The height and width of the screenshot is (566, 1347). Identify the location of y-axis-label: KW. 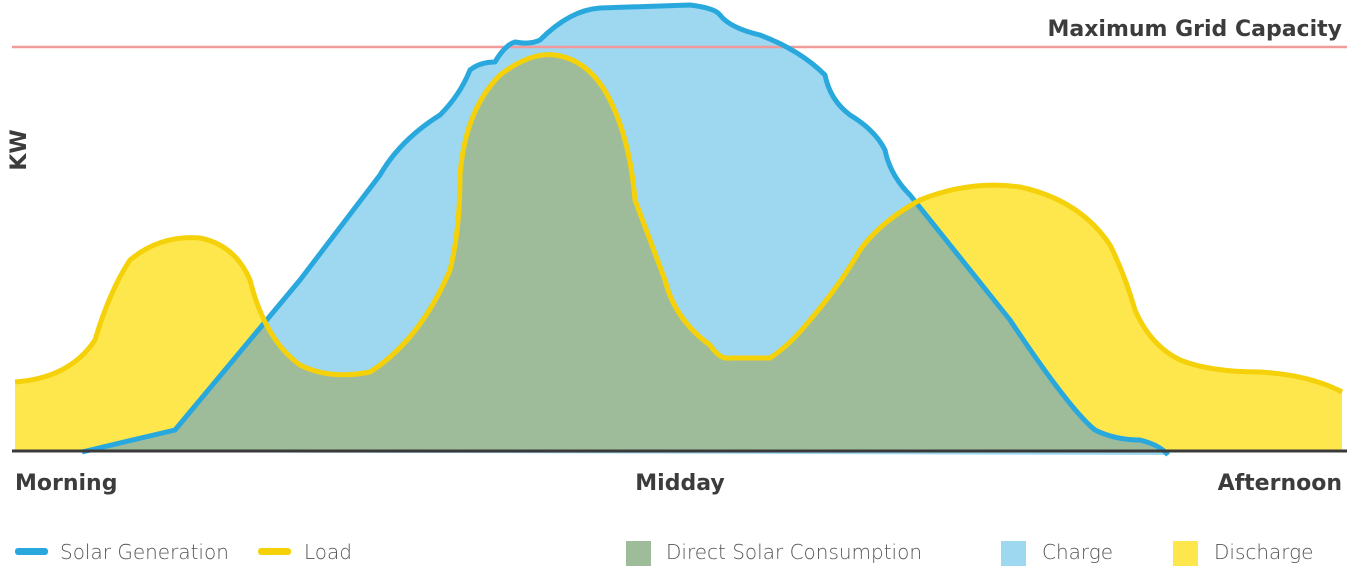
(19, 149).